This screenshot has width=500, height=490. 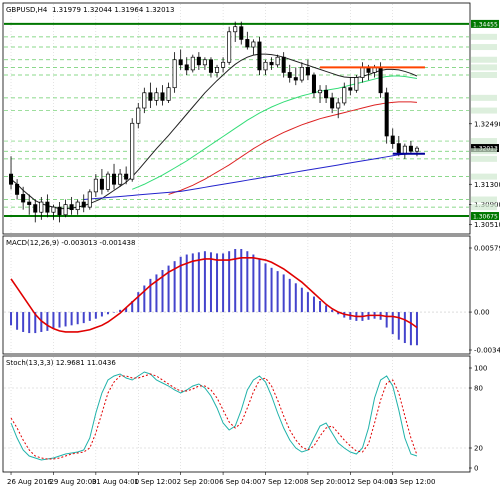 I want to click on macd-tick-label-2: -0.003432, so click(x=487, y=351).